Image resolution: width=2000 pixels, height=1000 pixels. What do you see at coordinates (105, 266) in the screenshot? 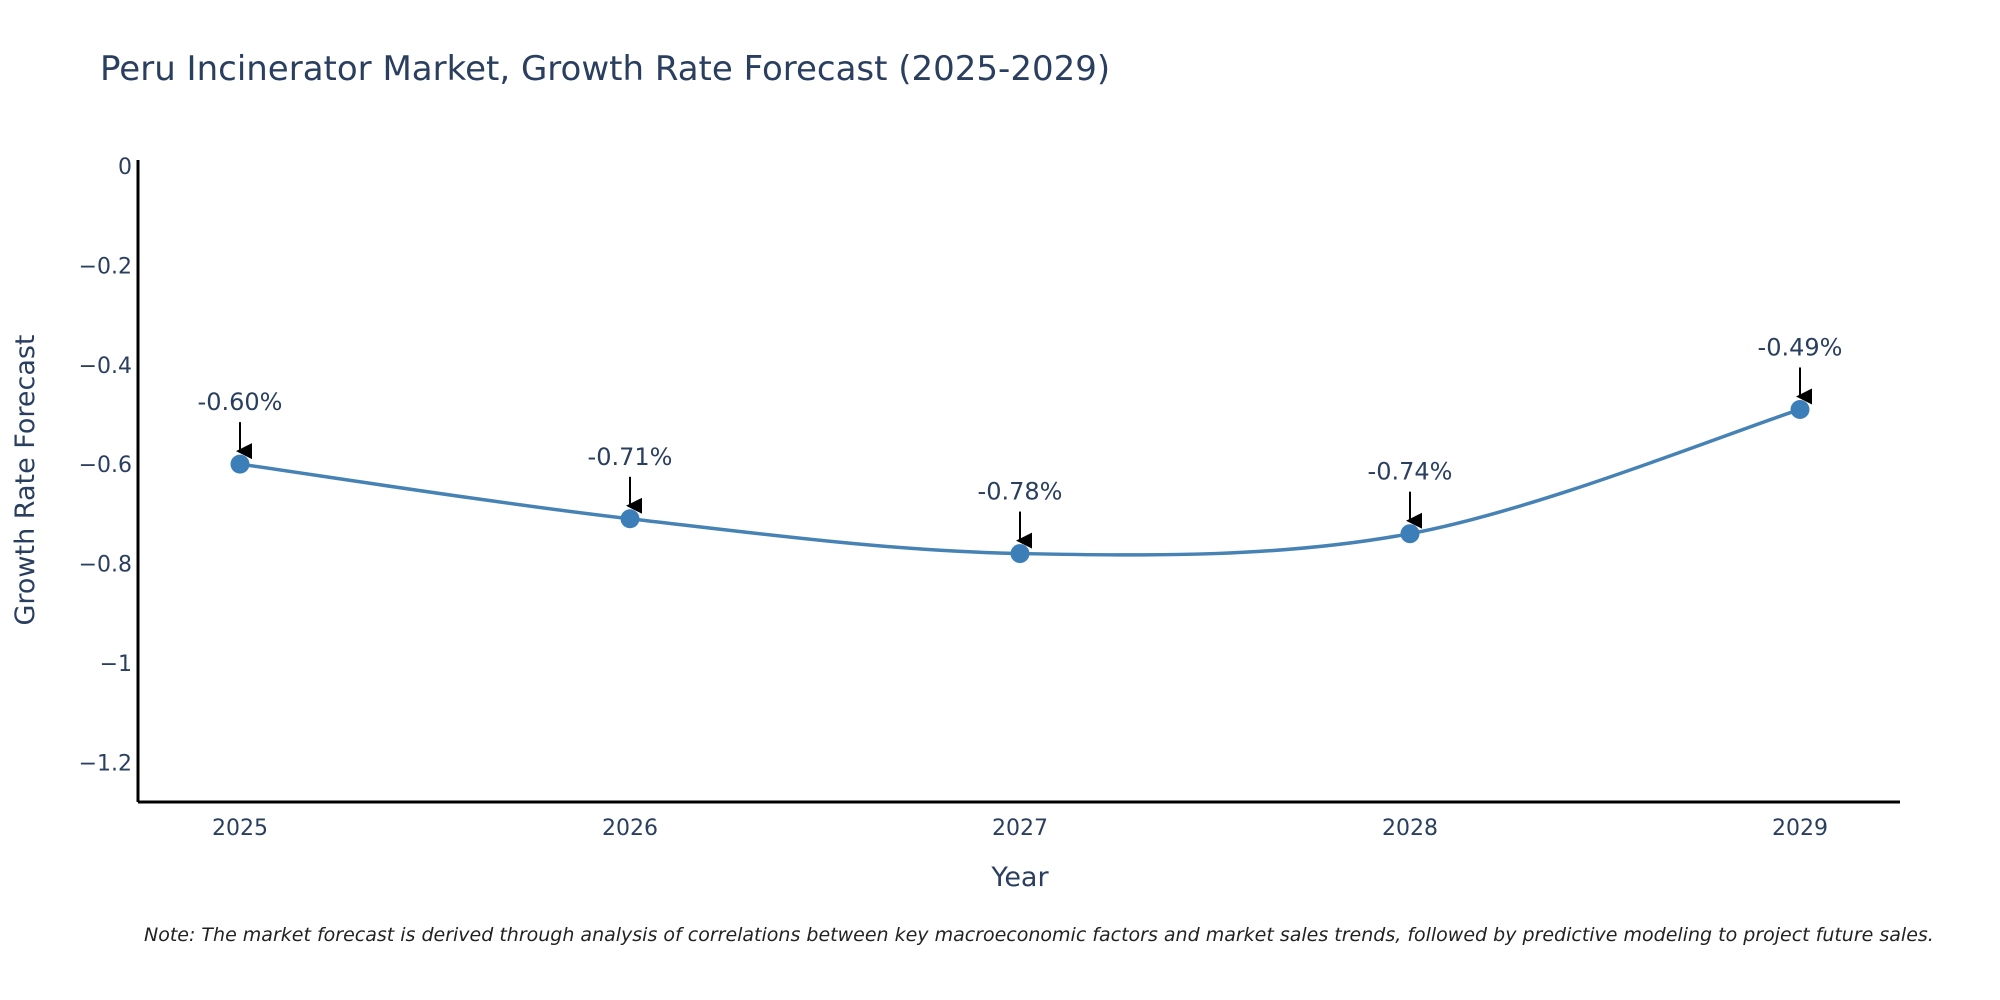
I see `y-tick-label: −0.2` at bounding box center [105, 266].